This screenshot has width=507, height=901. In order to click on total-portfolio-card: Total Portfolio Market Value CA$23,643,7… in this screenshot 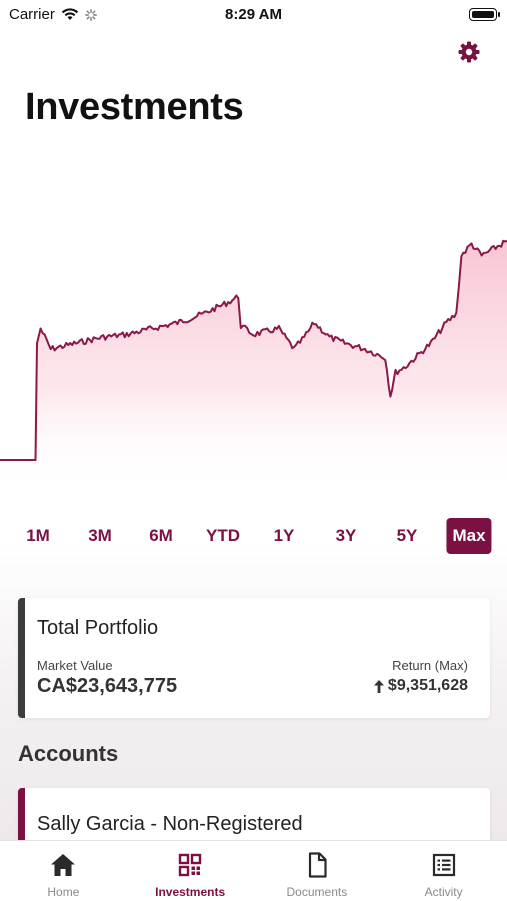, I will do `click(254, 658)`.